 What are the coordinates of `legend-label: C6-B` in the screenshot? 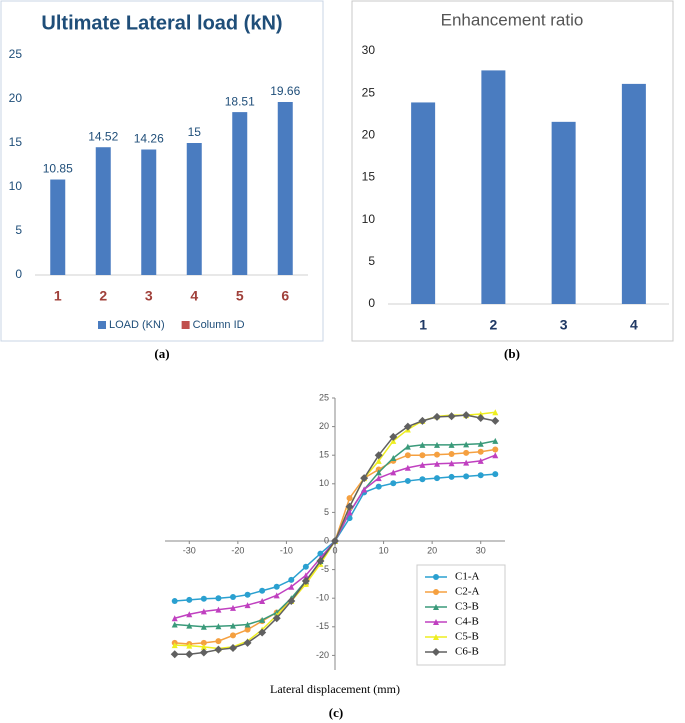 It's located at (467, 652).